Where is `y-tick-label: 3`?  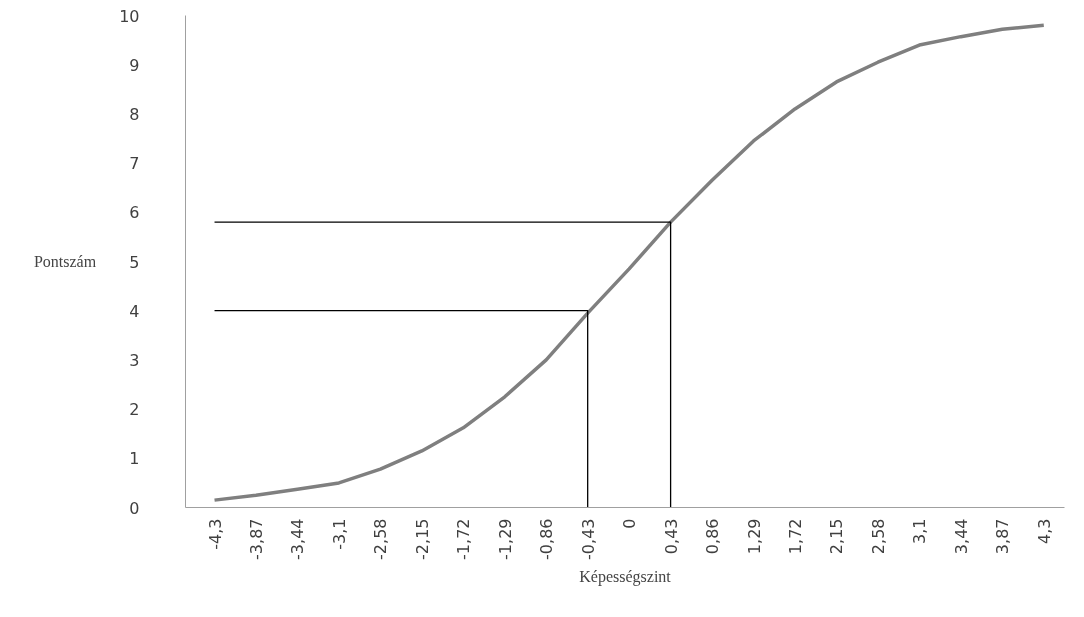 y-tick-label: 3 is located at coordinates (134, 360).